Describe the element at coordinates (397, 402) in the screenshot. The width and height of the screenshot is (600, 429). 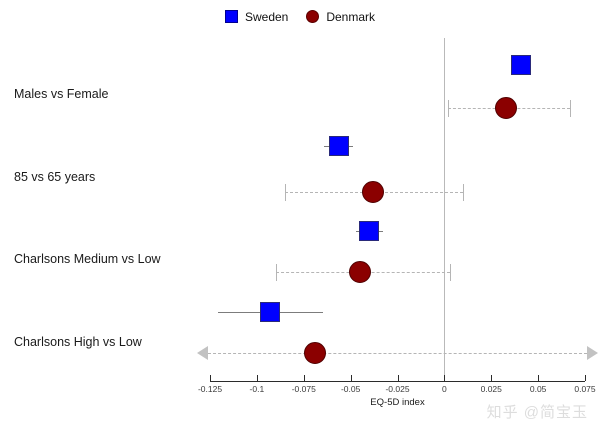
I see `x-axis-title: EQ-5D index` at that location.